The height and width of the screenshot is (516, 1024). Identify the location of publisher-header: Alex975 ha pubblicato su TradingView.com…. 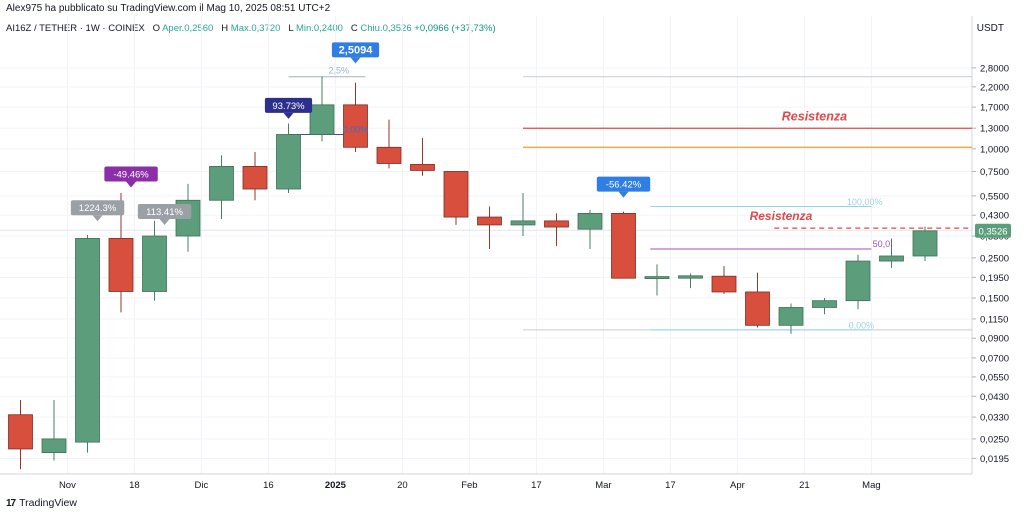
(168, 8).